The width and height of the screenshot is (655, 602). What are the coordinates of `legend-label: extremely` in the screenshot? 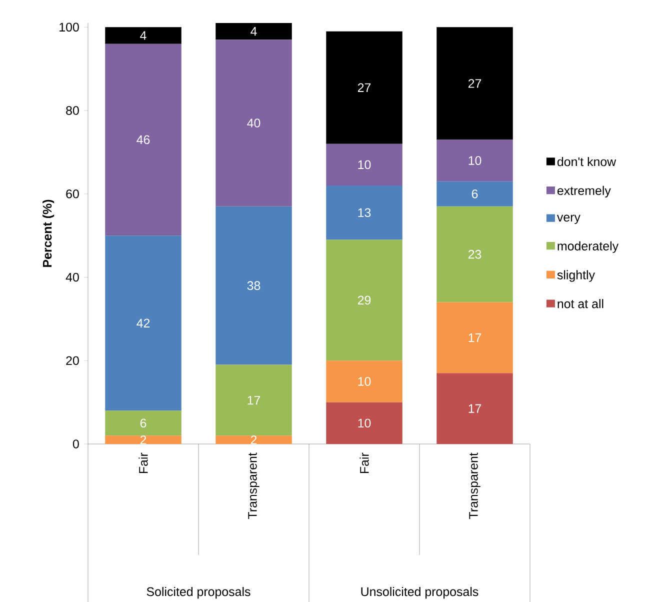 It's located at (584, 192).